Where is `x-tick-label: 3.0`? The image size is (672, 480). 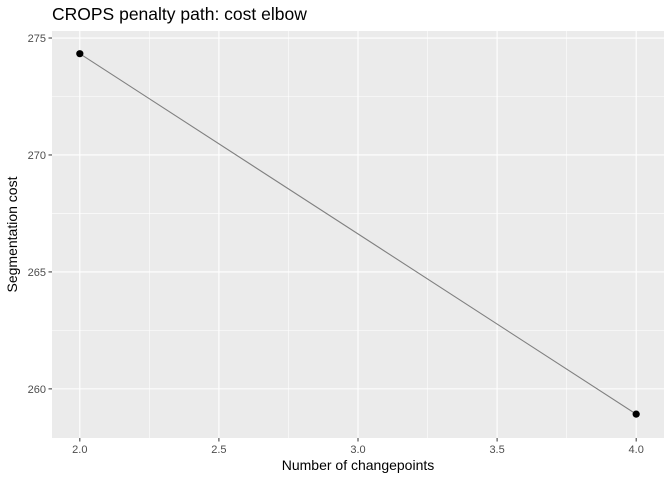 x-tick-label: 3.0 is located at coordinates (357, 450).